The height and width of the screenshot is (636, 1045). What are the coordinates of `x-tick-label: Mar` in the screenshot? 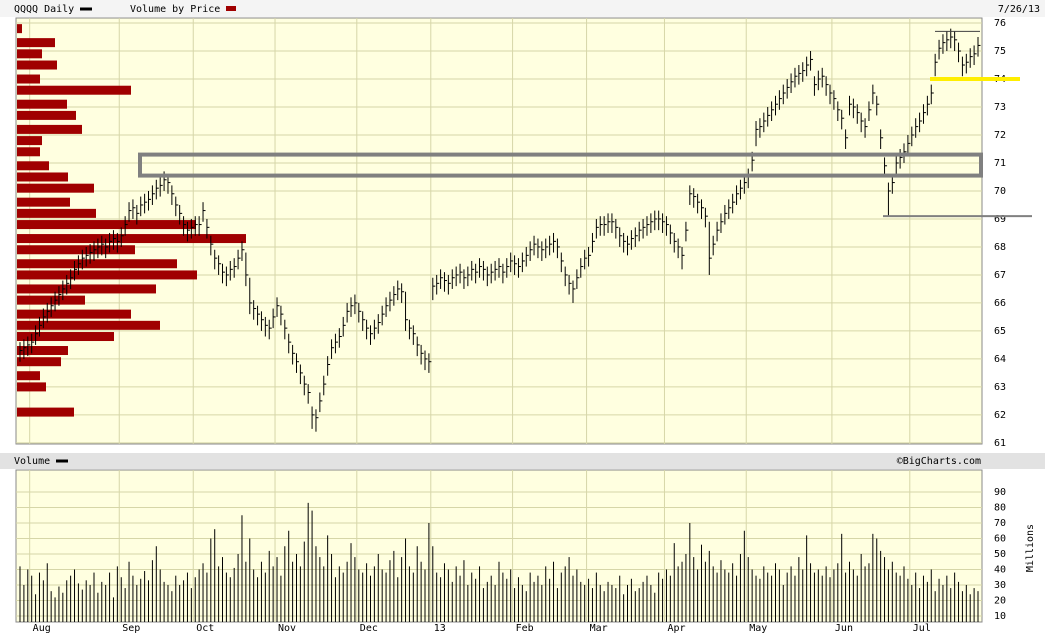 It's located at (599, 628).